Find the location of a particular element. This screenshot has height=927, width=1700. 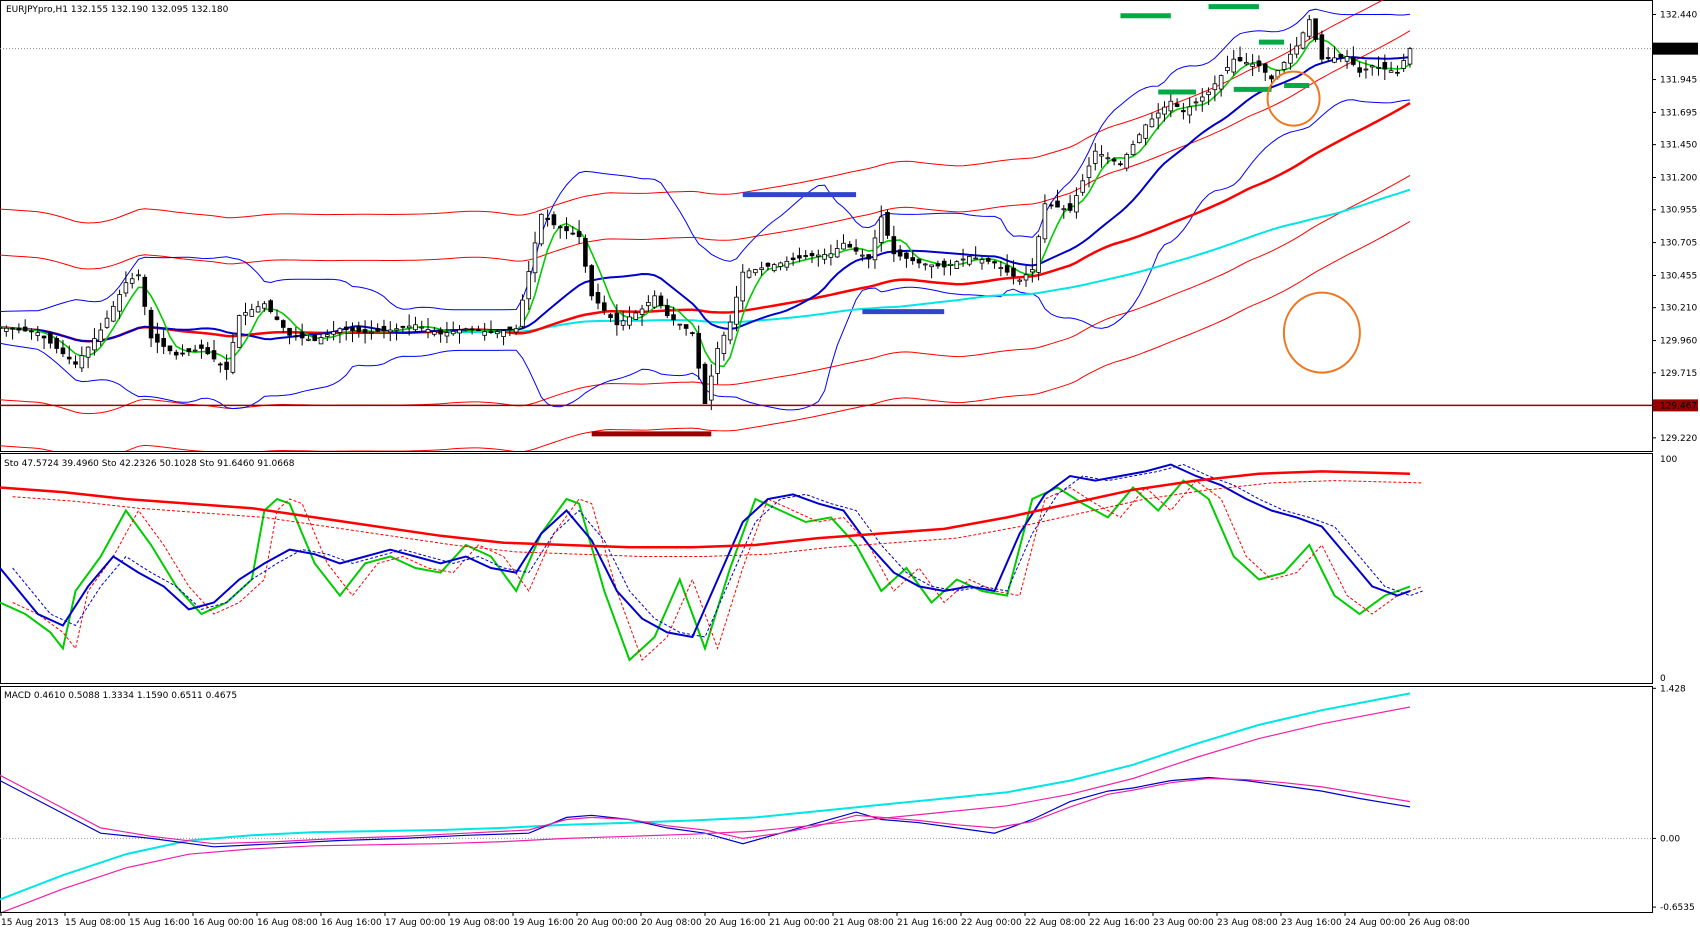

date-tick-label: 15 Aug 2013 is located at coordinates (30, 922).